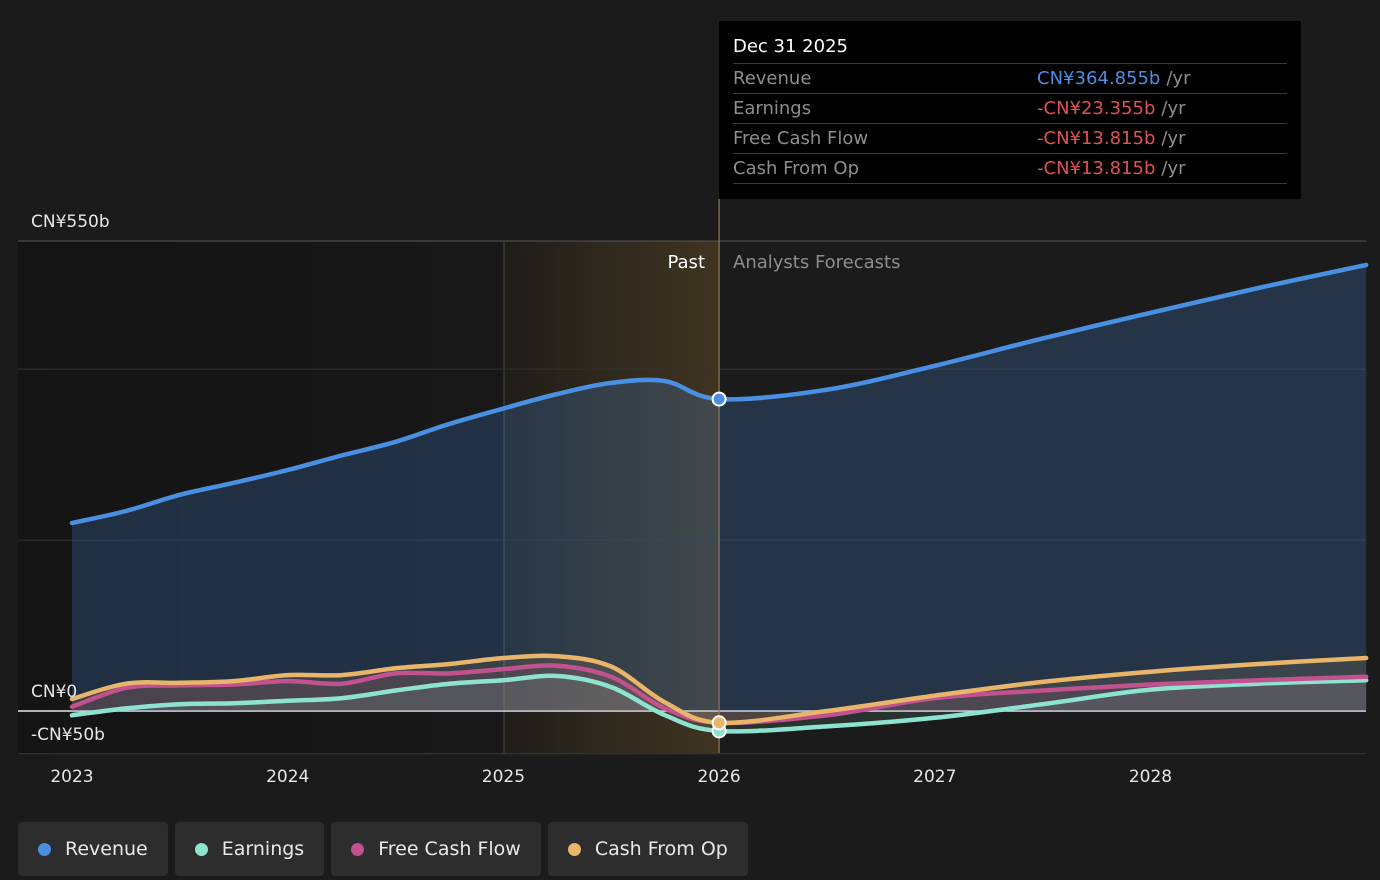  Describe the element at coordinates (686, 262) in the screenshot. I see `region-label-past: Past` at that location.